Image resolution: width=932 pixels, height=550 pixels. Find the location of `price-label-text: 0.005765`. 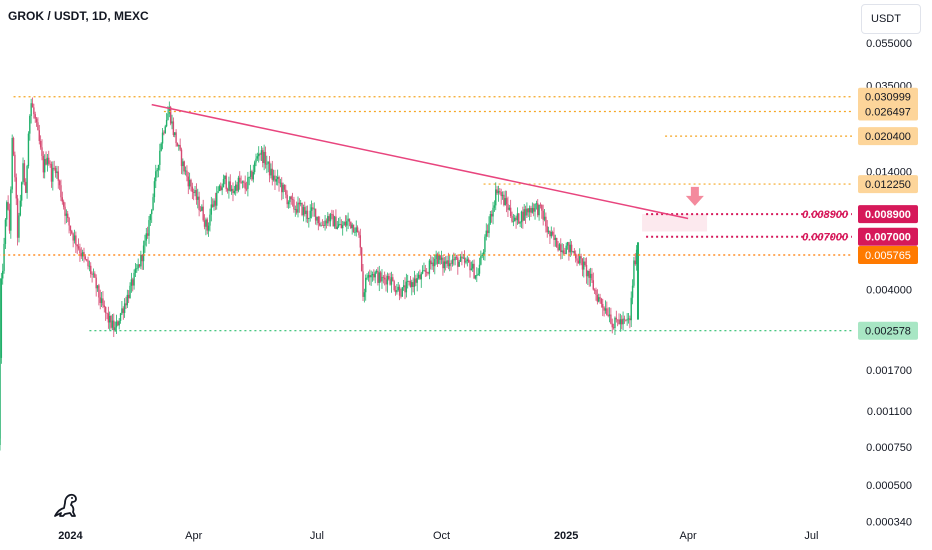

price-label-text: 0.005765 is located at coordinates (888, 256).